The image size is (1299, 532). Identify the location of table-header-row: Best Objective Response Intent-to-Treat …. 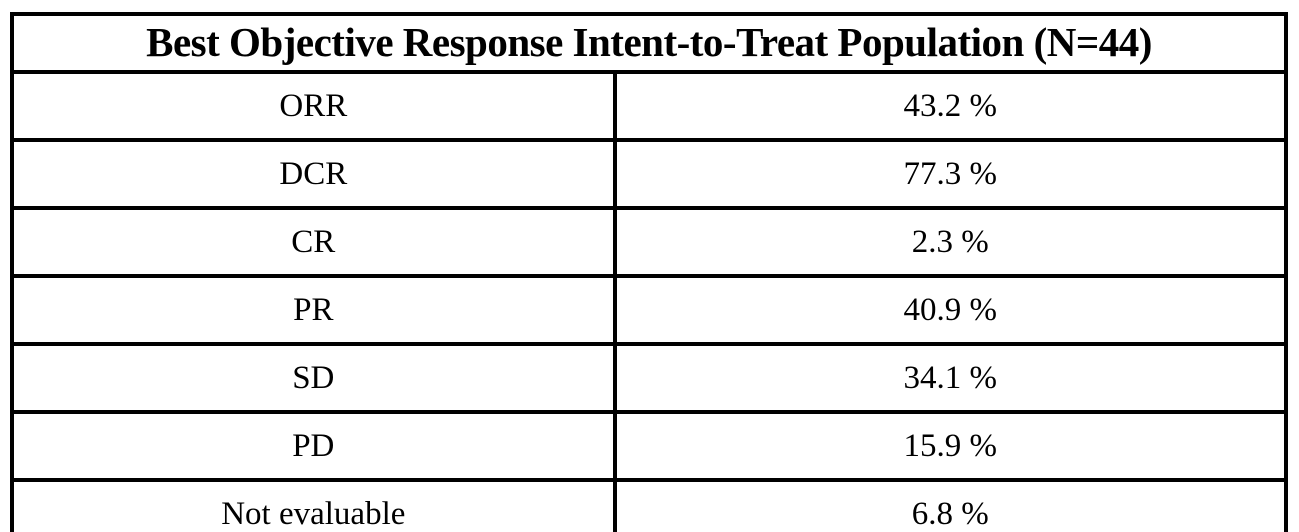
(649, 43).